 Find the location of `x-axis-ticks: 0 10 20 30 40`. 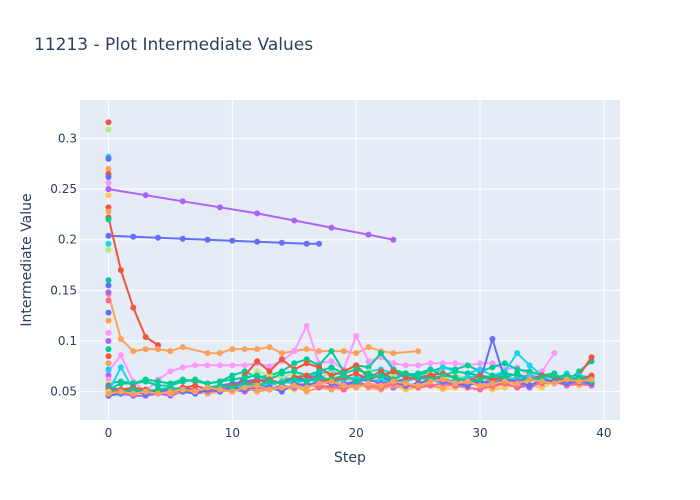

x-axis-ticks: 0 10 20 30 40 is located at coordinates (358, 433).